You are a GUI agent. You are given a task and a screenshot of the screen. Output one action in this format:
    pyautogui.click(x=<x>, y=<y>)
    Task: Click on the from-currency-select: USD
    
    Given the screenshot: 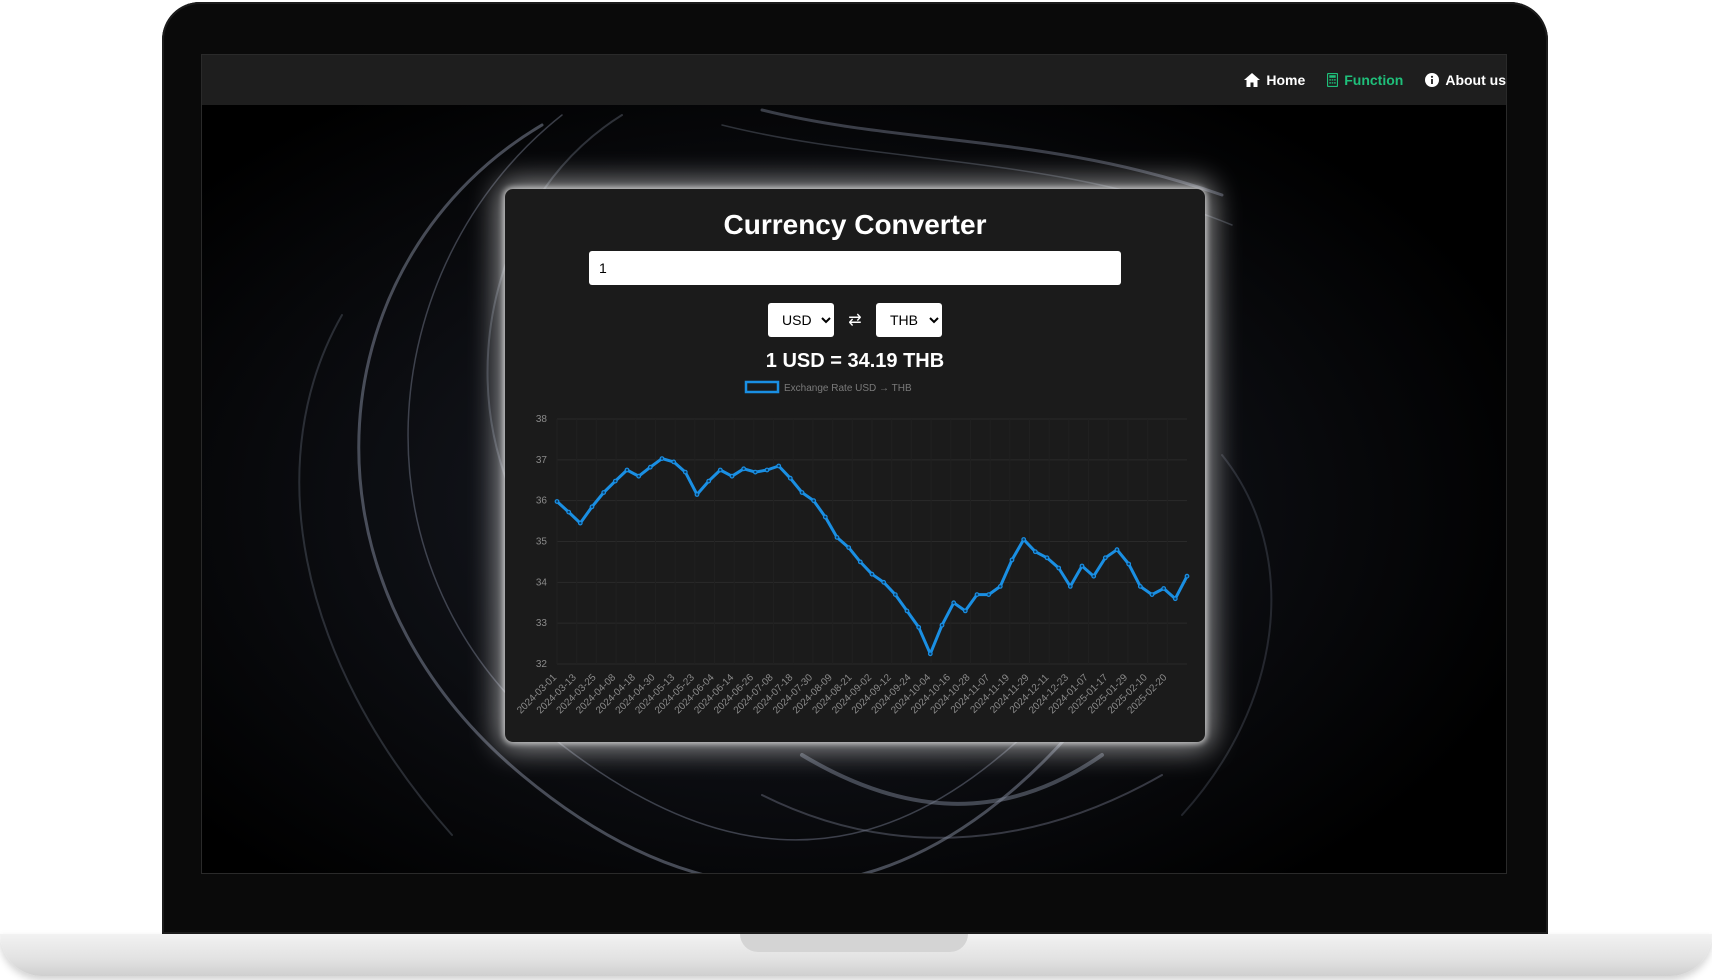 What is the action you would take?
    pyautogui.click(x=801, y=320)
    